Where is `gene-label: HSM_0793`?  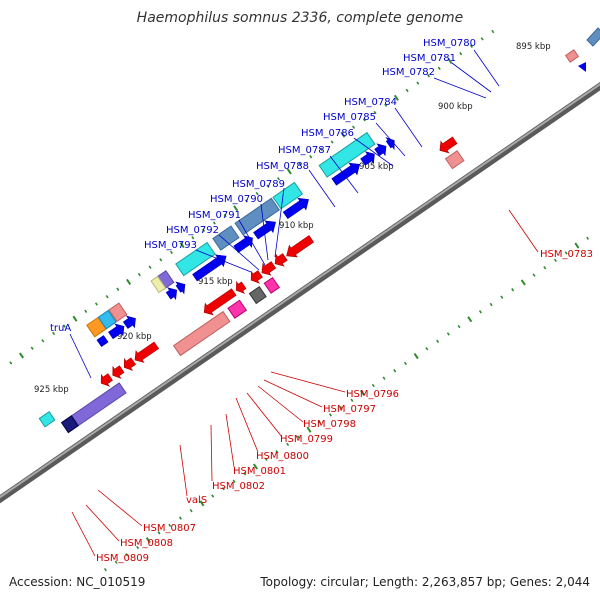
gene-label: HSM_0793 is located at coordinates (170, 245).